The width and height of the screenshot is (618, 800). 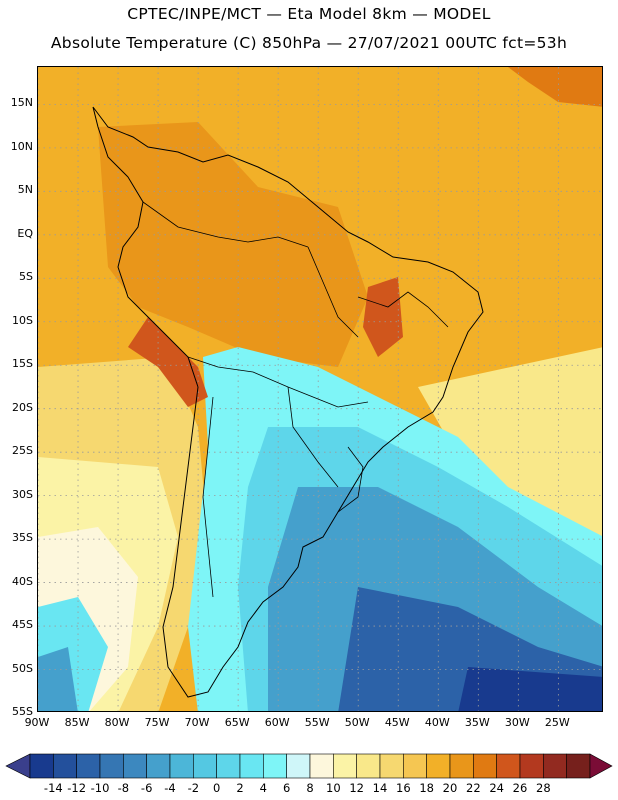 I want to click on field-warm-ne, so click(x=555, y=87).